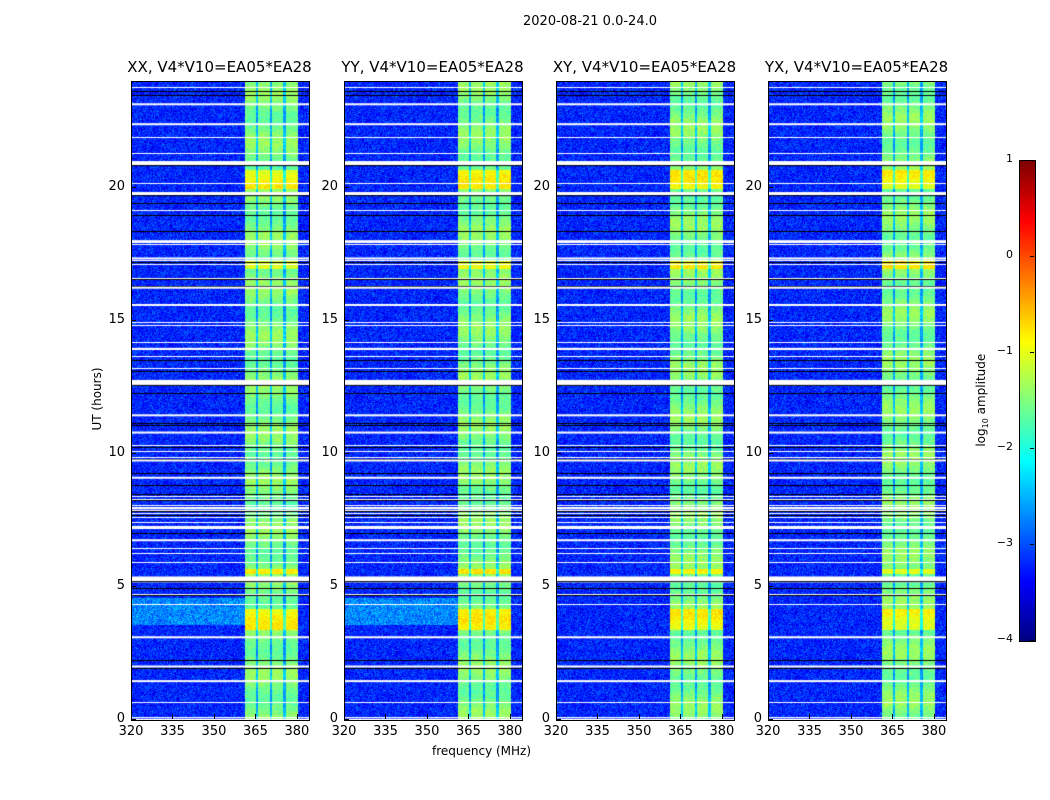 The height and width of the screenshot is (800, 1050). Describe the element at coordinates (97, 399) in the screenshot. I see `y-axis-label: UT (hours)` at that location.